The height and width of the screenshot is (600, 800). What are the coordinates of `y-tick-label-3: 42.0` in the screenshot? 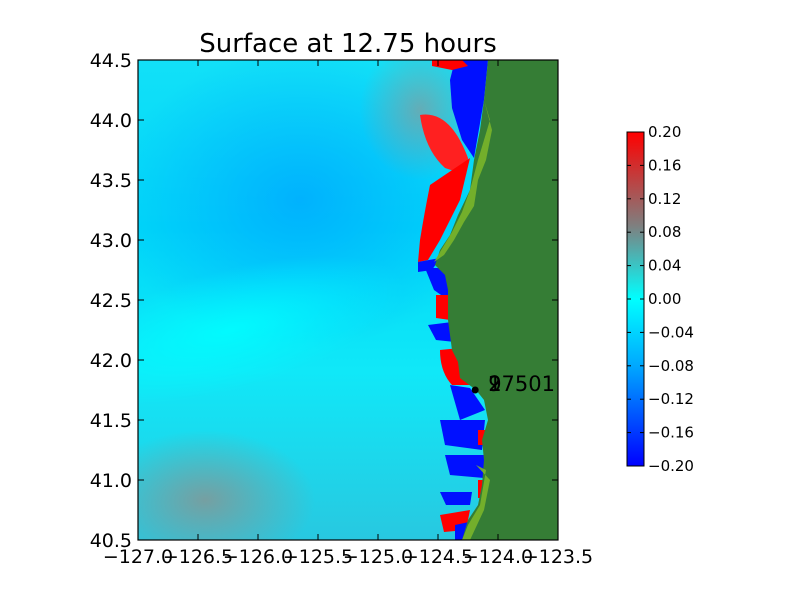 It's located at (111, 361).